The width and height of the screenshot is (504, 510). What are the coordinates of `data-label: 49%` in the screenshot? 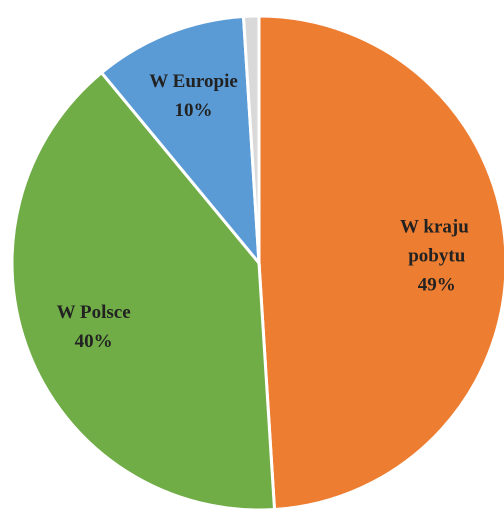 It's located at (437, 285).